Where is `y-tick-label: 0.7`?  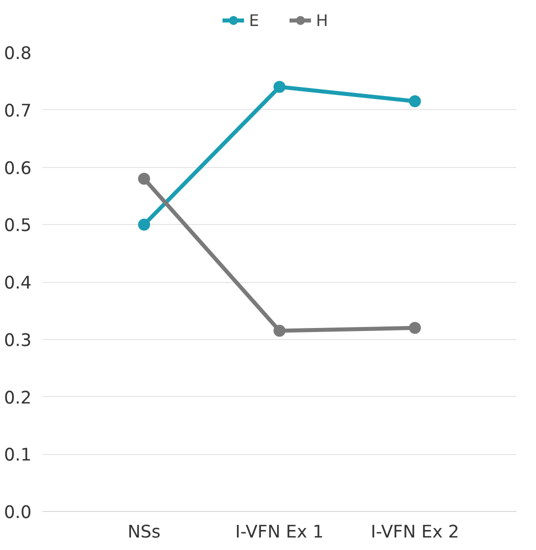
y-tick-label: 0.7 is located at coordinates (18, 111).